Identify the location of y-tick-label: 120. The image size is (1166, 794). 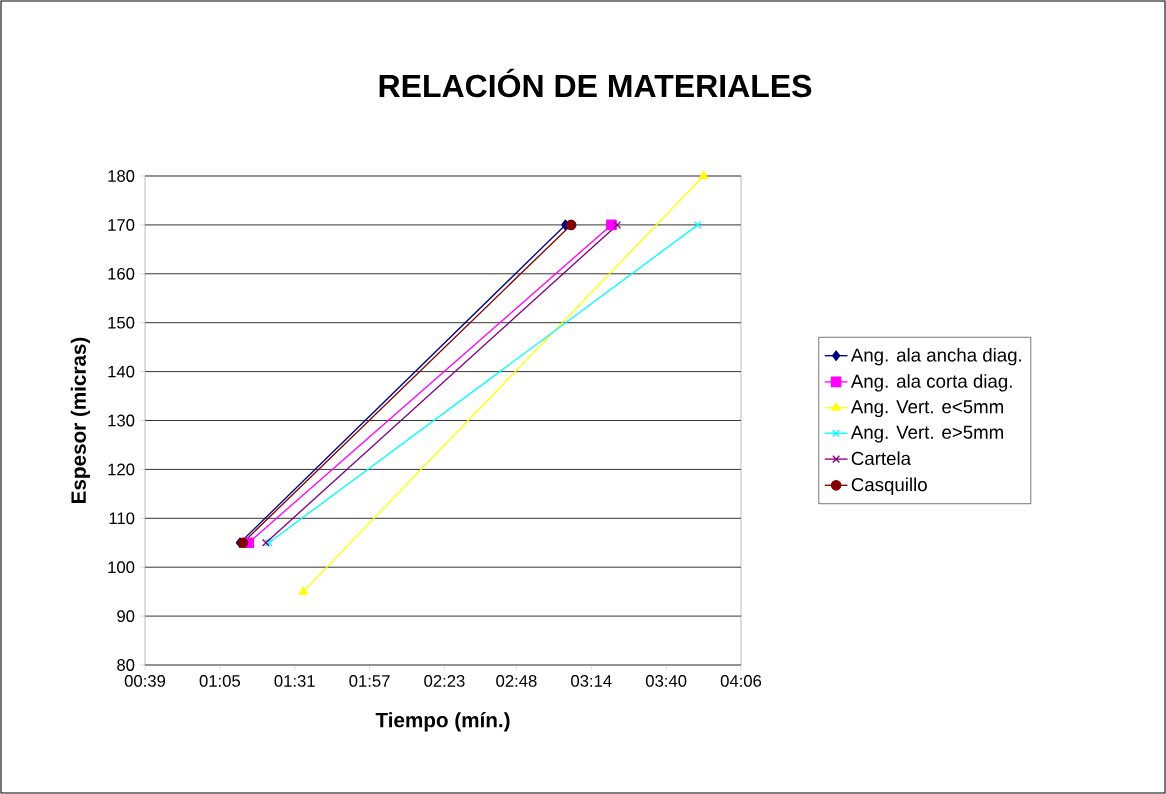
(121, 469).